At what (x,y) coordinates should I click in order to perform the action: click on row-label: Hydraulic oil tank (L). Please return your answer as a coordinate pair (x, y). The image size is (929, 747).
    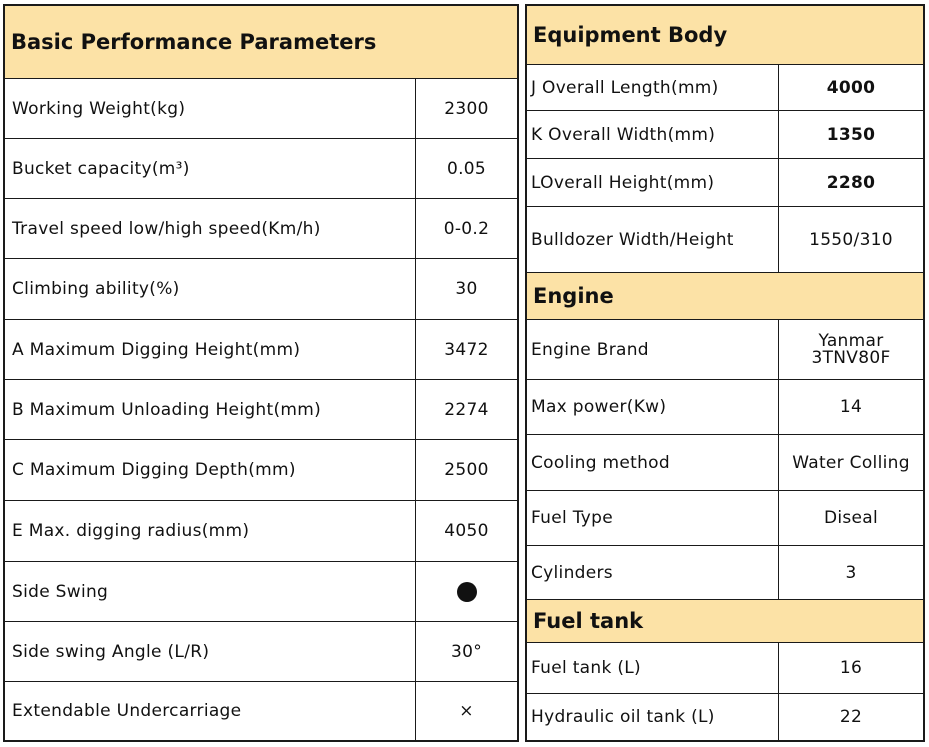
    Looking at the image, I should click on (653, 717).